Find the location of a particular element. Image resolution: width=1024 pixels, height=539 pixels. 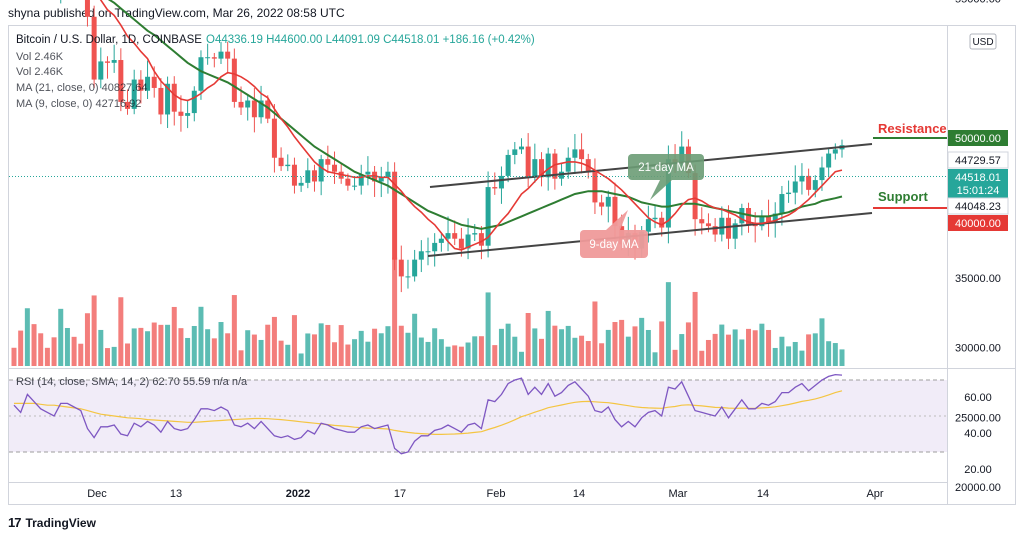

rsi-sma-line is located at coordinates (428, 412).